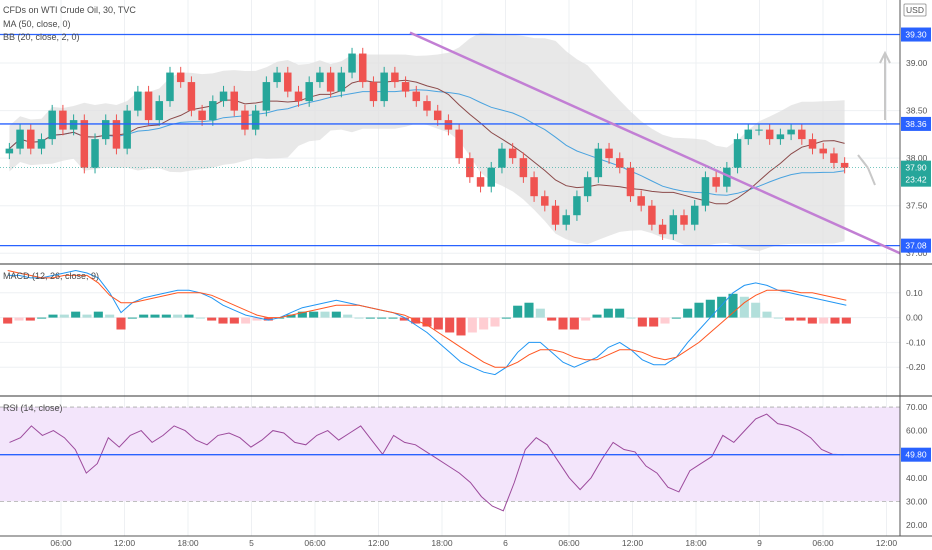 This screenshot has height=550, width=932. Describe the element at coordinates (914, 318) in the screenshot. I see `macd-tick-label: 0.00` at that location.